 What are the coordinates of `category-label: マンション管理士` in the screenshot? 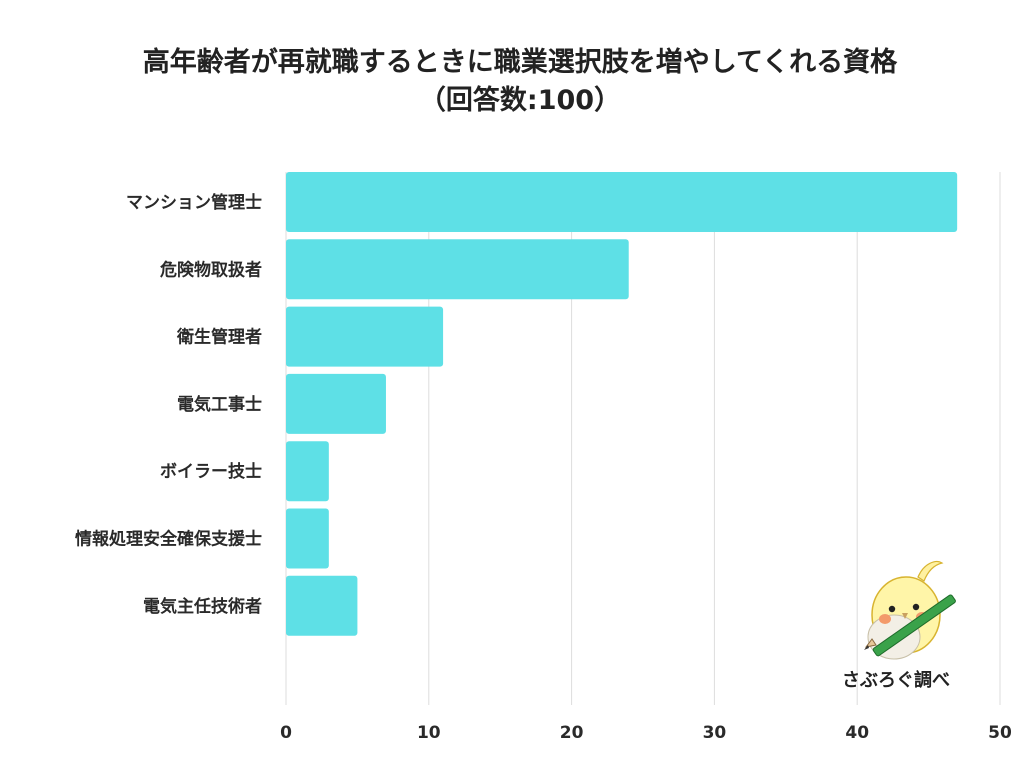 It's located at (194, 202).